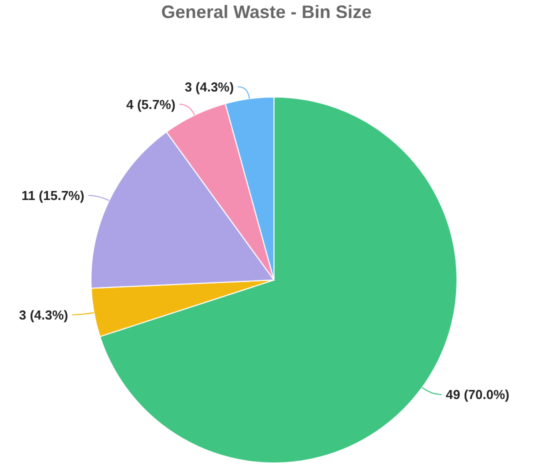  What do you see at coordinates (151, 104) in the screenshot?
I see `data-label: 4 (5.7%)` at bounding box center [151, 104].